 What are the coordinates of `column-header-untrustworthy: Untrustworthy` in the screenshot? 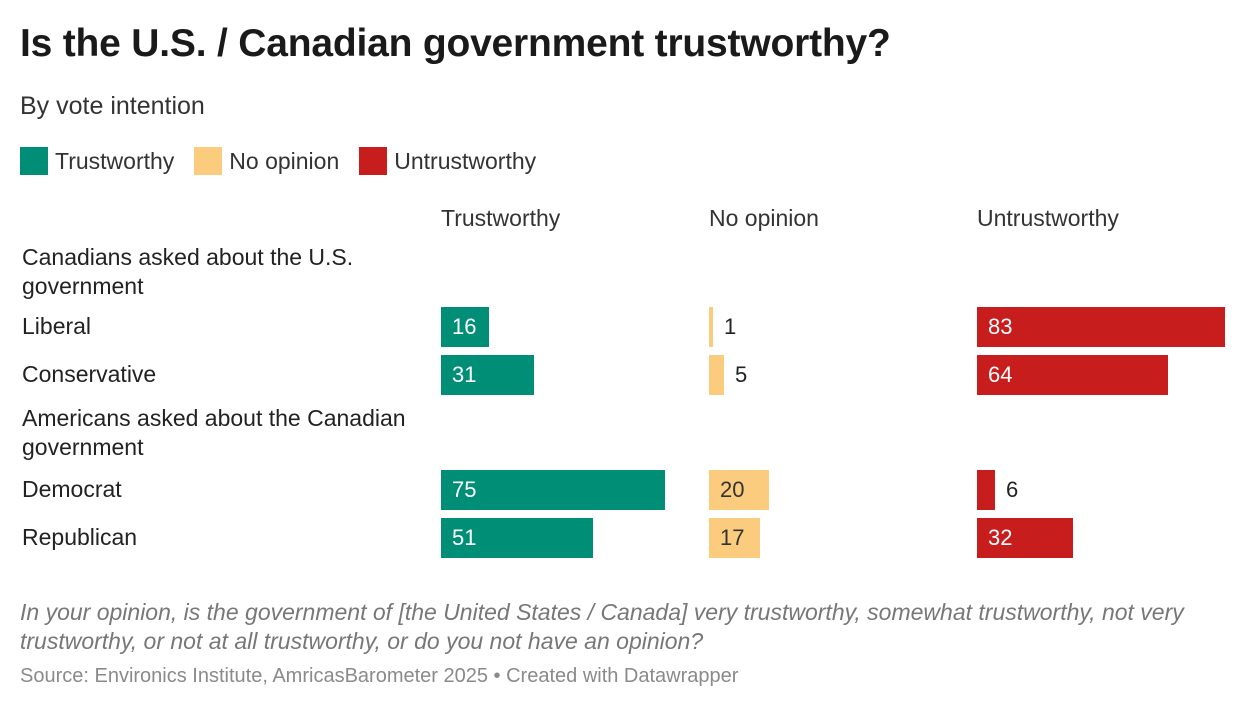 It's located at (1048, 218).